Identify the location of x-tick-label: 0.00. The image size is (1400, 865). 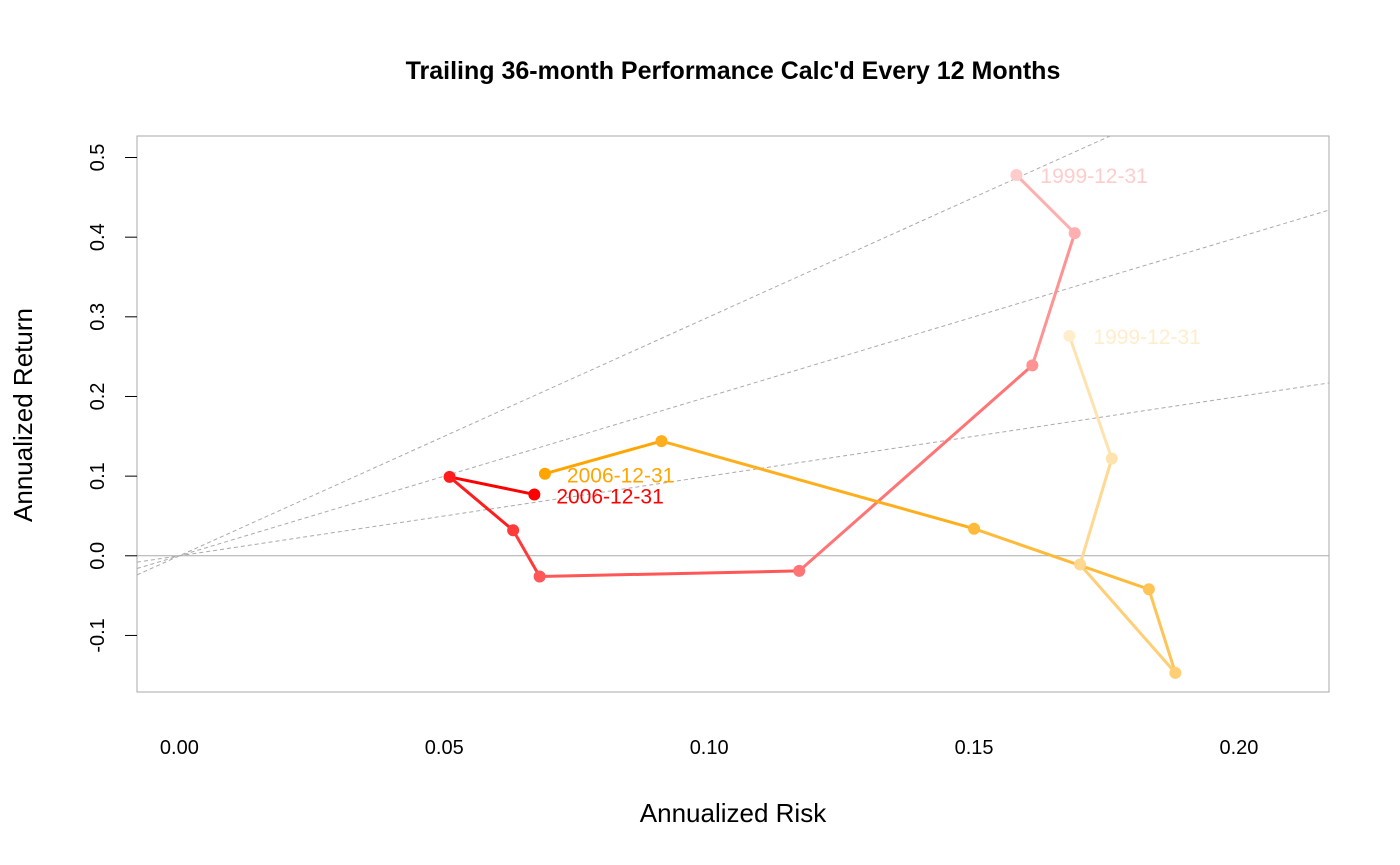
(179, 748).